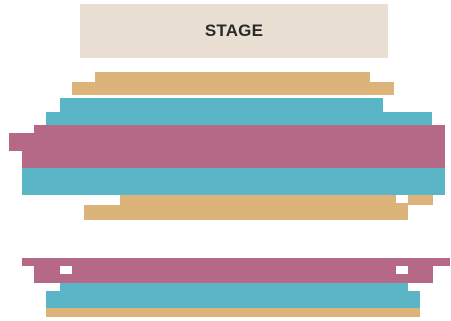 The image size is (451, 321). I want to click on stage: STAGE, so click(234, 31).